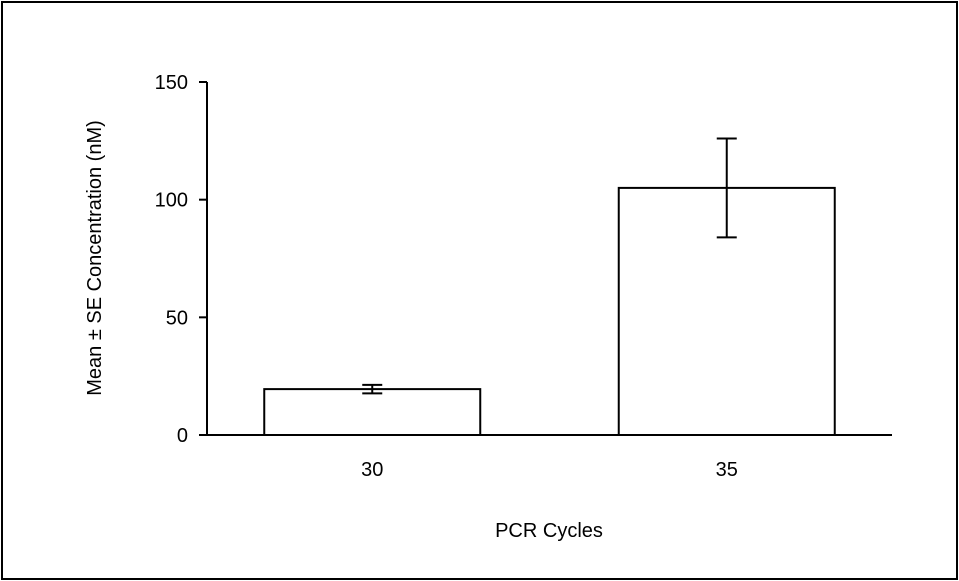 Image resolution: width=959 pixels, height=581 pixels. What do you see at coordinates (727, 470) in the screenshot?
I see `x-tick-label: 35` at bounding box center [727, 470].